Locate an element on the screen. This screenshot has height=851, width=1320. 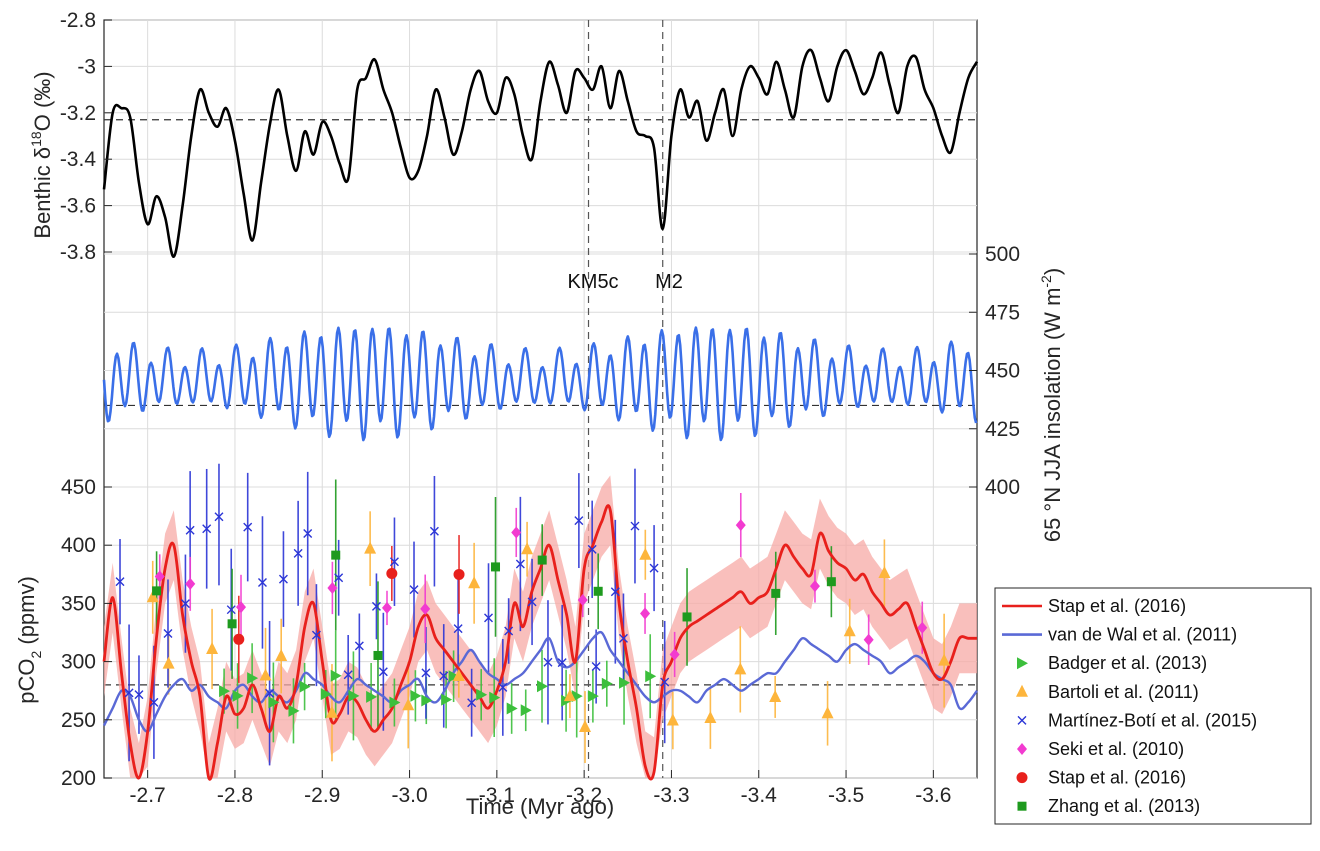
event-lines is located at coordinates (625, 399).